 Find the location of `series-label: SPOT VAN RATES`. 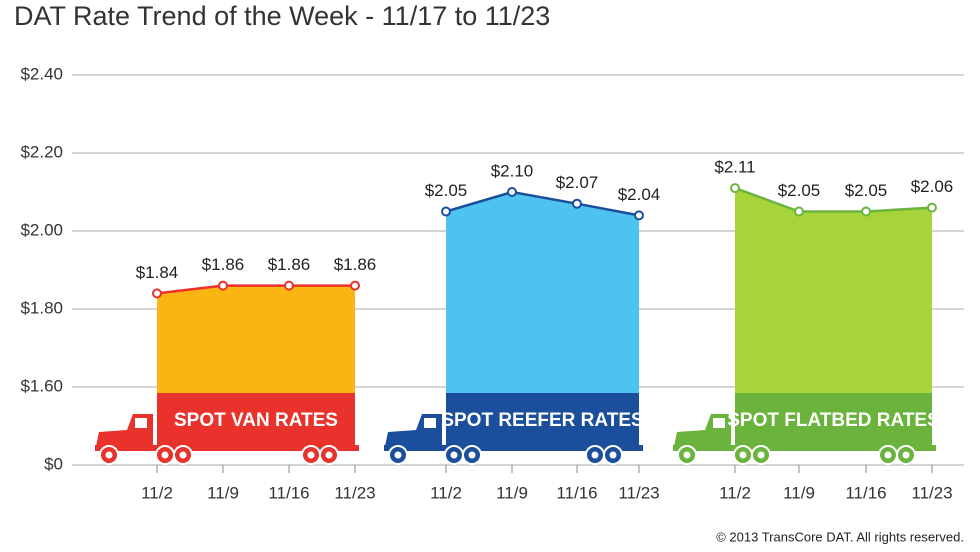

series-label: SPOT VAN RATES is located at coordinates (256, 420).